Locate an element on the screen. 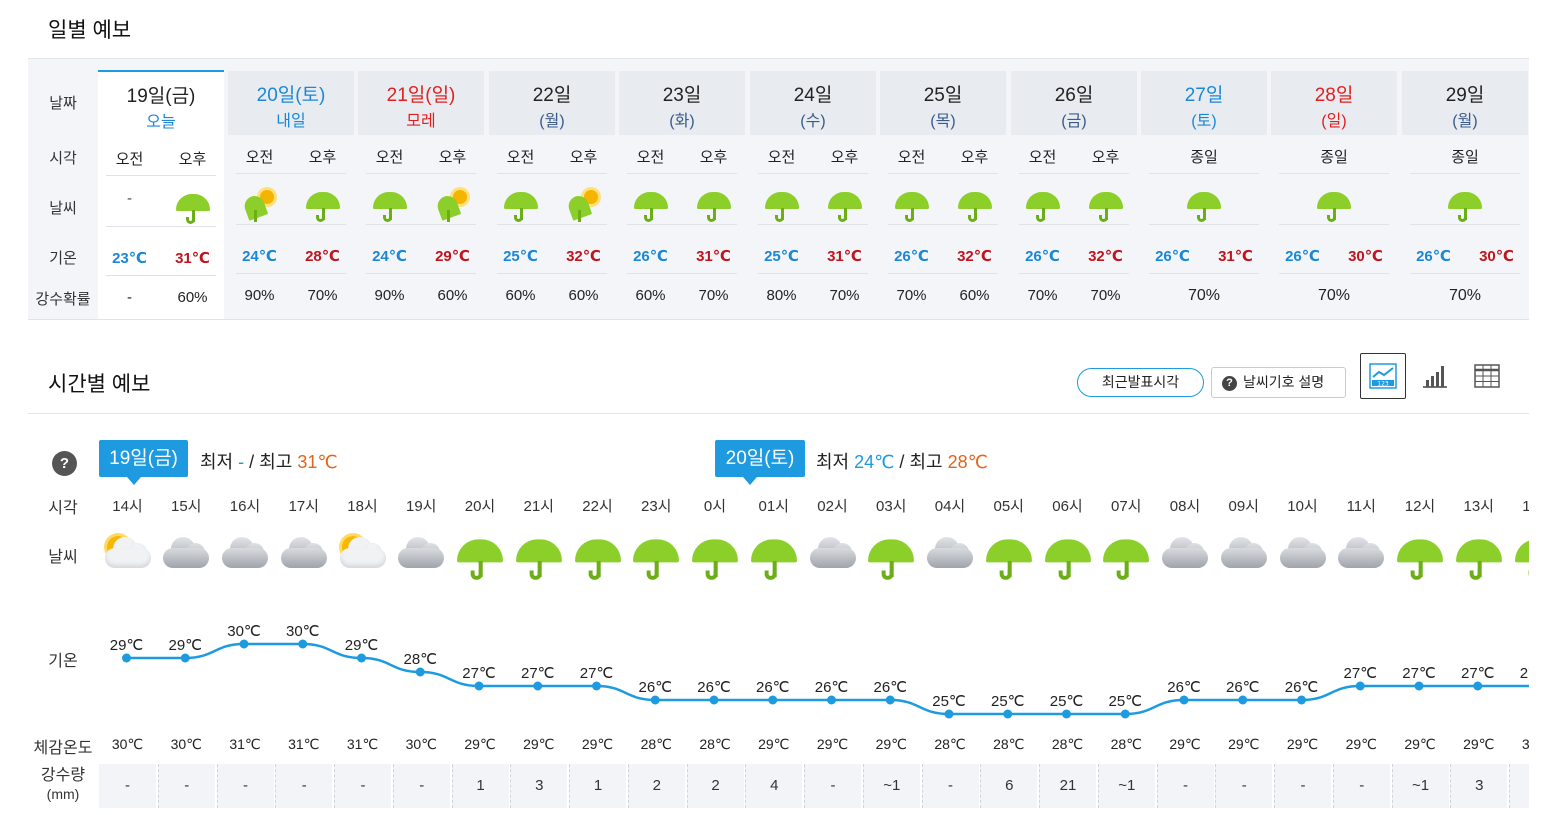 The width and height of the screenshot is (1561, 815). am-rain: 80% is located at coordinates (781, 295).